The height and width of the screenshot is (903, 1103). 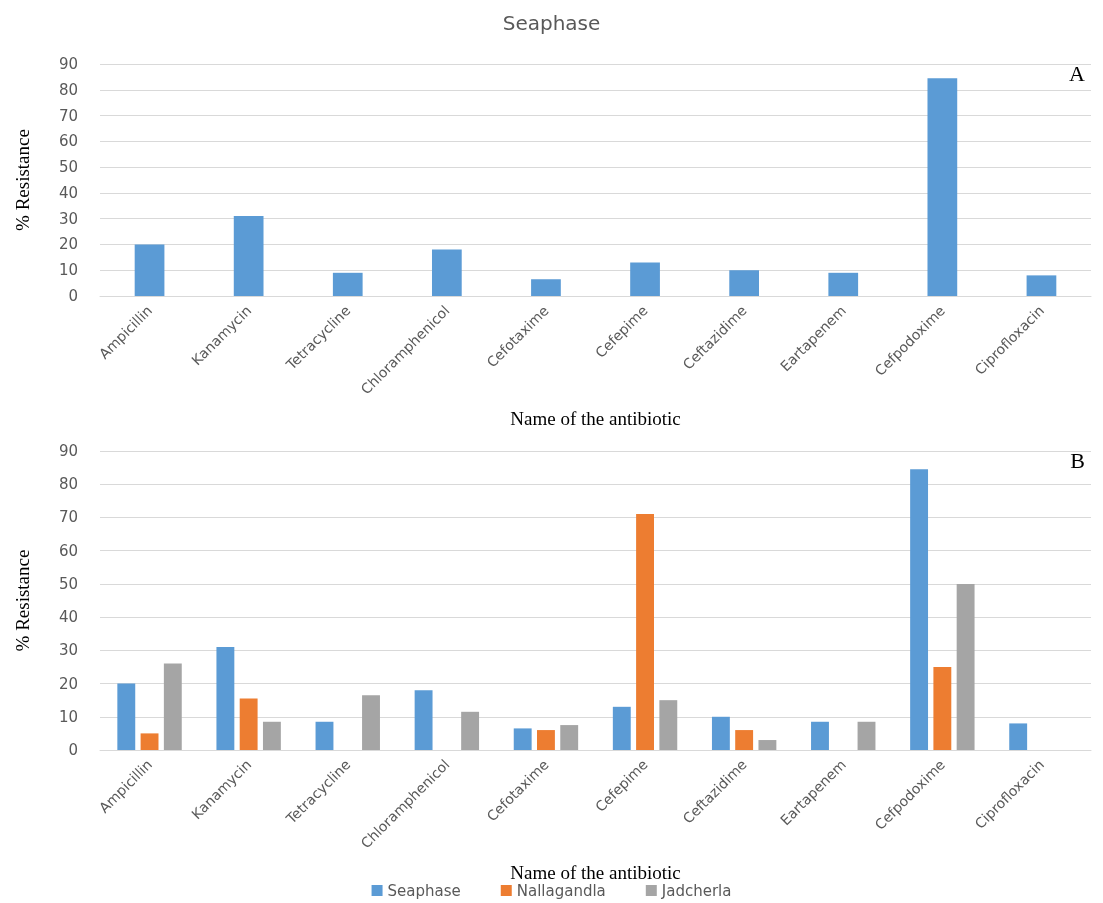 What do you see at coordinates (424, 890) in the screenshot?
I see `legend-label: Seaphase` at bounding box center [424, 890].